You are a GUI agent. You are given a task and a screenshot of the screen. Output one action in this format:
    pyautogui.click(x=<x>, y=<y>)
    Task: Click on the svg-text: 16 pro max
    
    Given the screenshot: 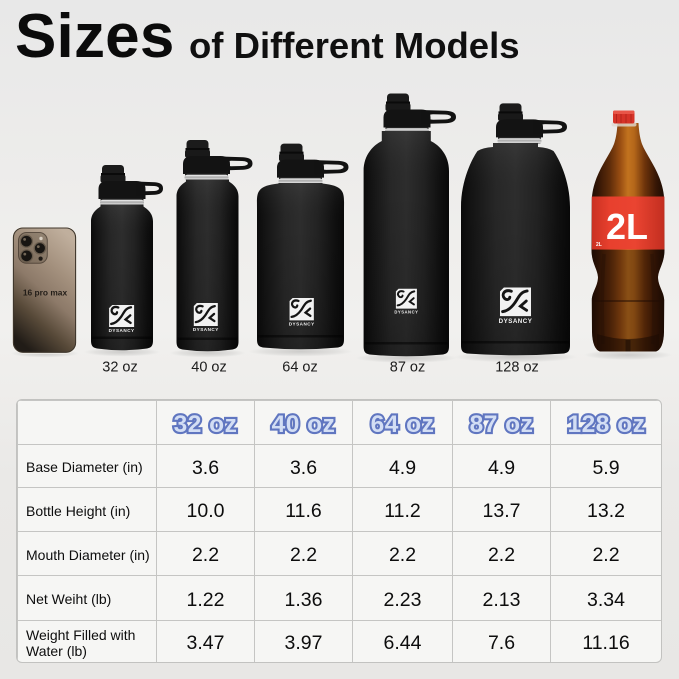 What is the action you would take?
    pyautogui.click(x=45, y=293)
    